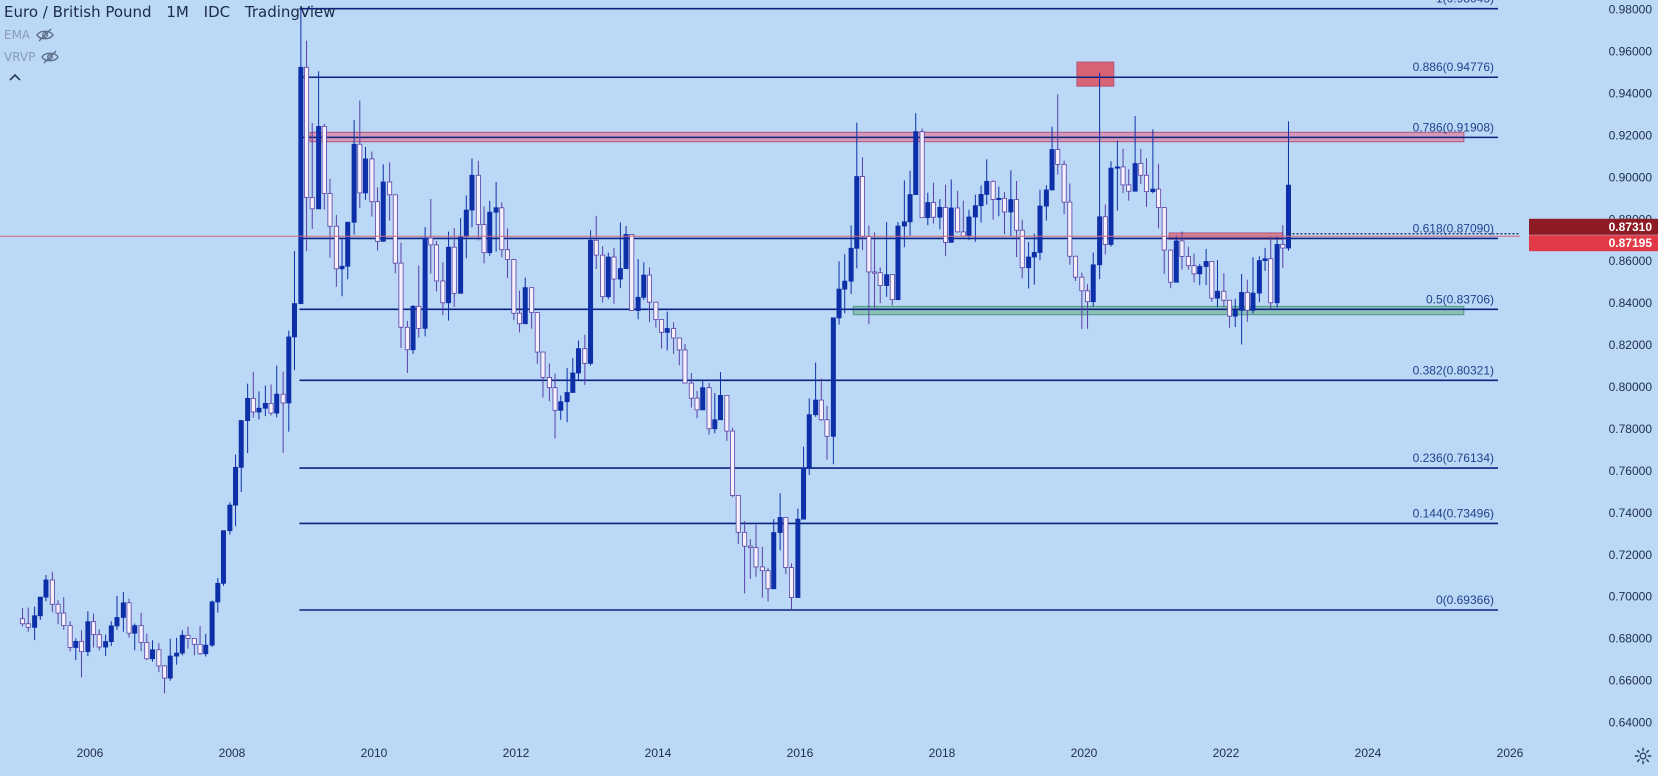 Image resolution: width=1658 pixels, height=776 pixels. I want to click on gear-icon, so click(1643, 756).